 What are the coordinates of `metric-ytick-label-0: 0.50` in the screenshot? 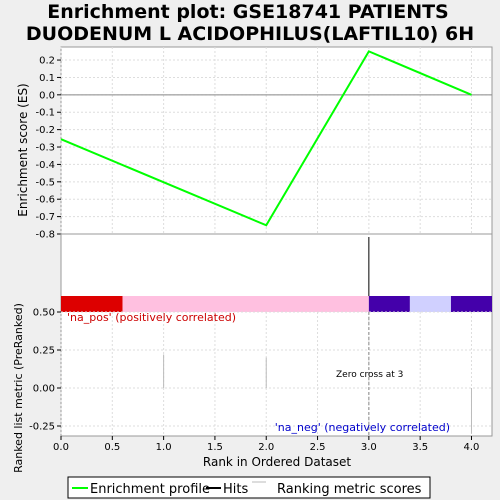 It's located at (44, 313).